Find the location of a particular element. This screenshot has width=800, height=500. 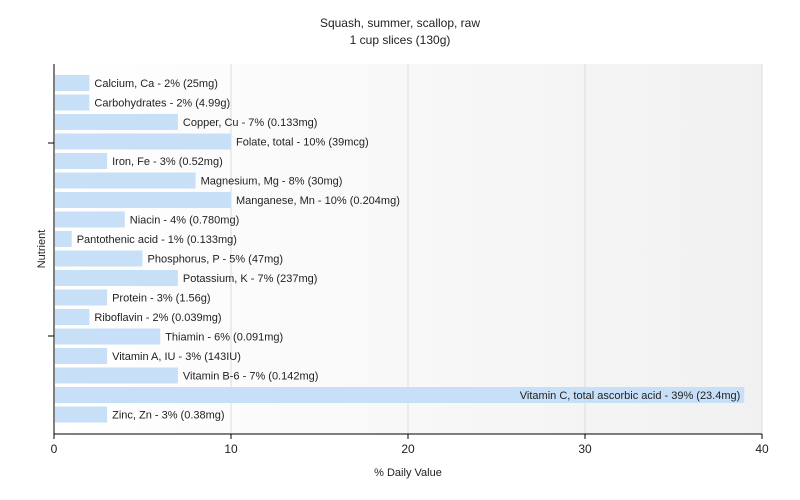

x-tick-label: 0 is located at coordinates (54, 449).